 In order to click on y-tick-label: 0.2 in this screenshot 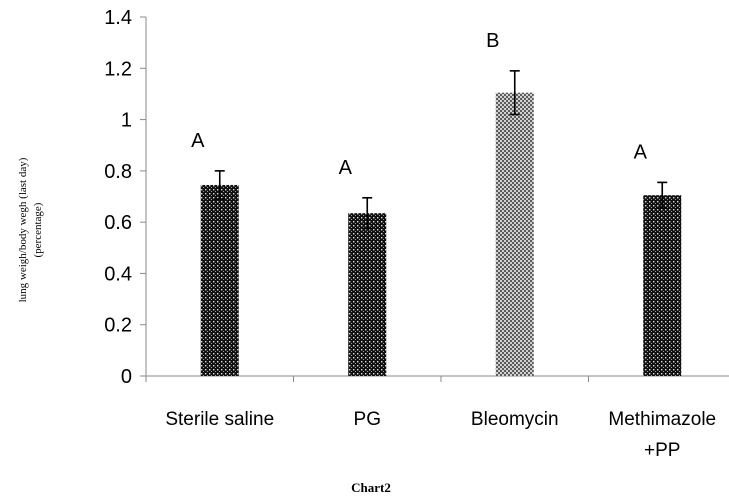, I will do `click(118, 326)`.